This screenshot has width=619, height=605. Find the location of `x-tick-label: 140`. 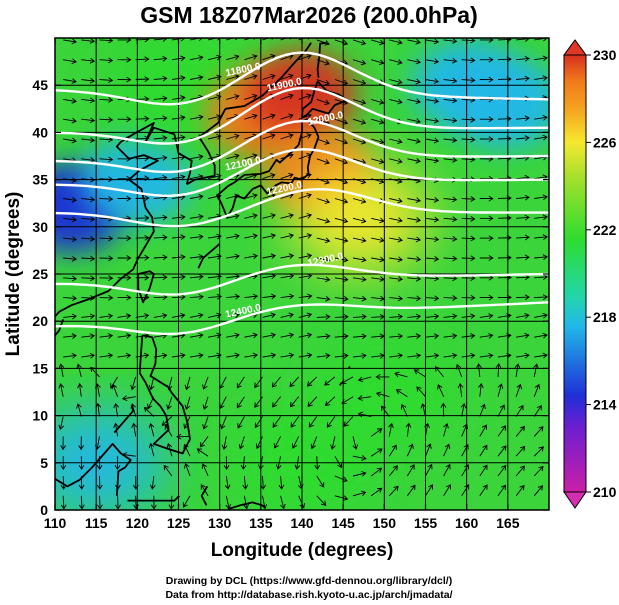

x-tick-label: 140 is located at coordinates (302, 523).